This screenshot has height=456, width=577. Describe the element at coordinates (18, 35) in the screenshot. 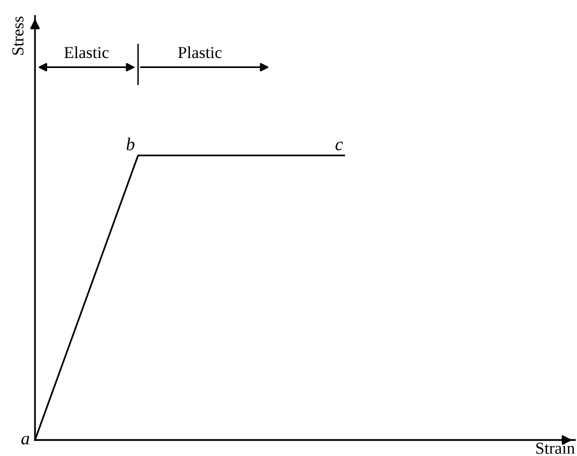

I see `text: Stress` at that location.